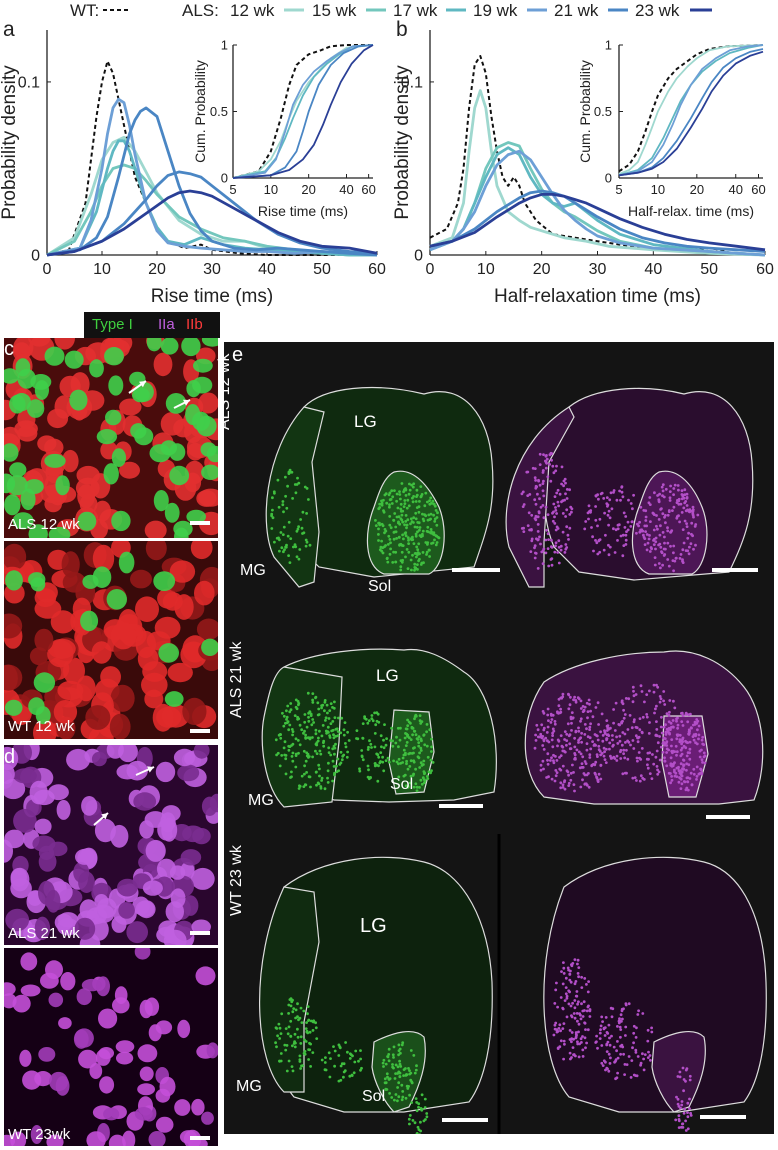 The height and width of the screenshot is (1150, 778). I want to click on b-main-xtick-label: 50, so click(709, 269).